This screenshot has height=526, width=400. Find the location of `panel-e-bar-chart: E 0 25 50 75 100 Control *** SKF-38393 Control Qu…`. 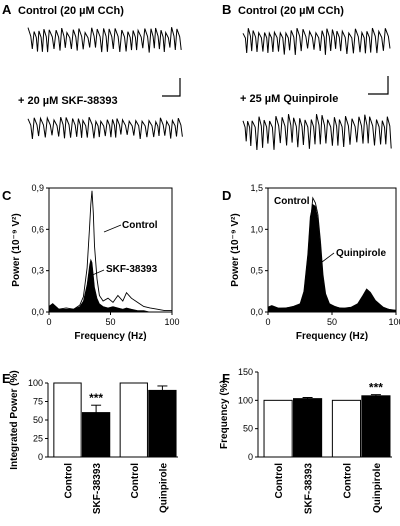

panel-e-bar-chart: E 0 25 50 75 100 Control *** SKF-38393 Control Qu… is located at coordinates (90, 442).